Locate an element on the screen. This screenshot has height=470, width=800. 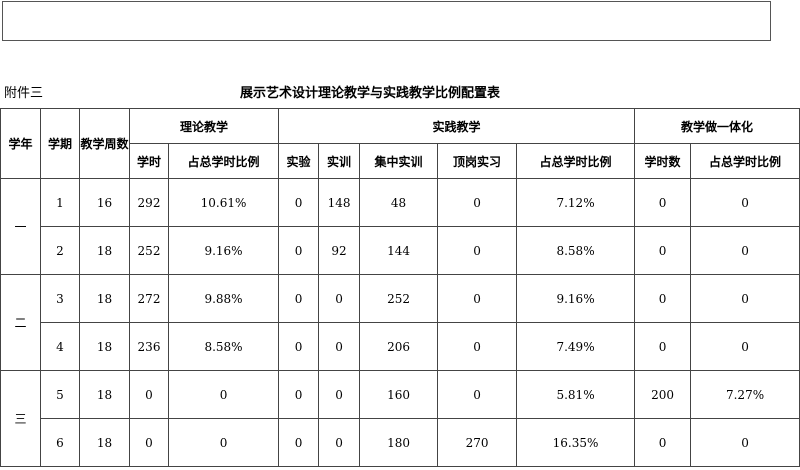
table-cell: 16 is located at coordinates (104, 202).